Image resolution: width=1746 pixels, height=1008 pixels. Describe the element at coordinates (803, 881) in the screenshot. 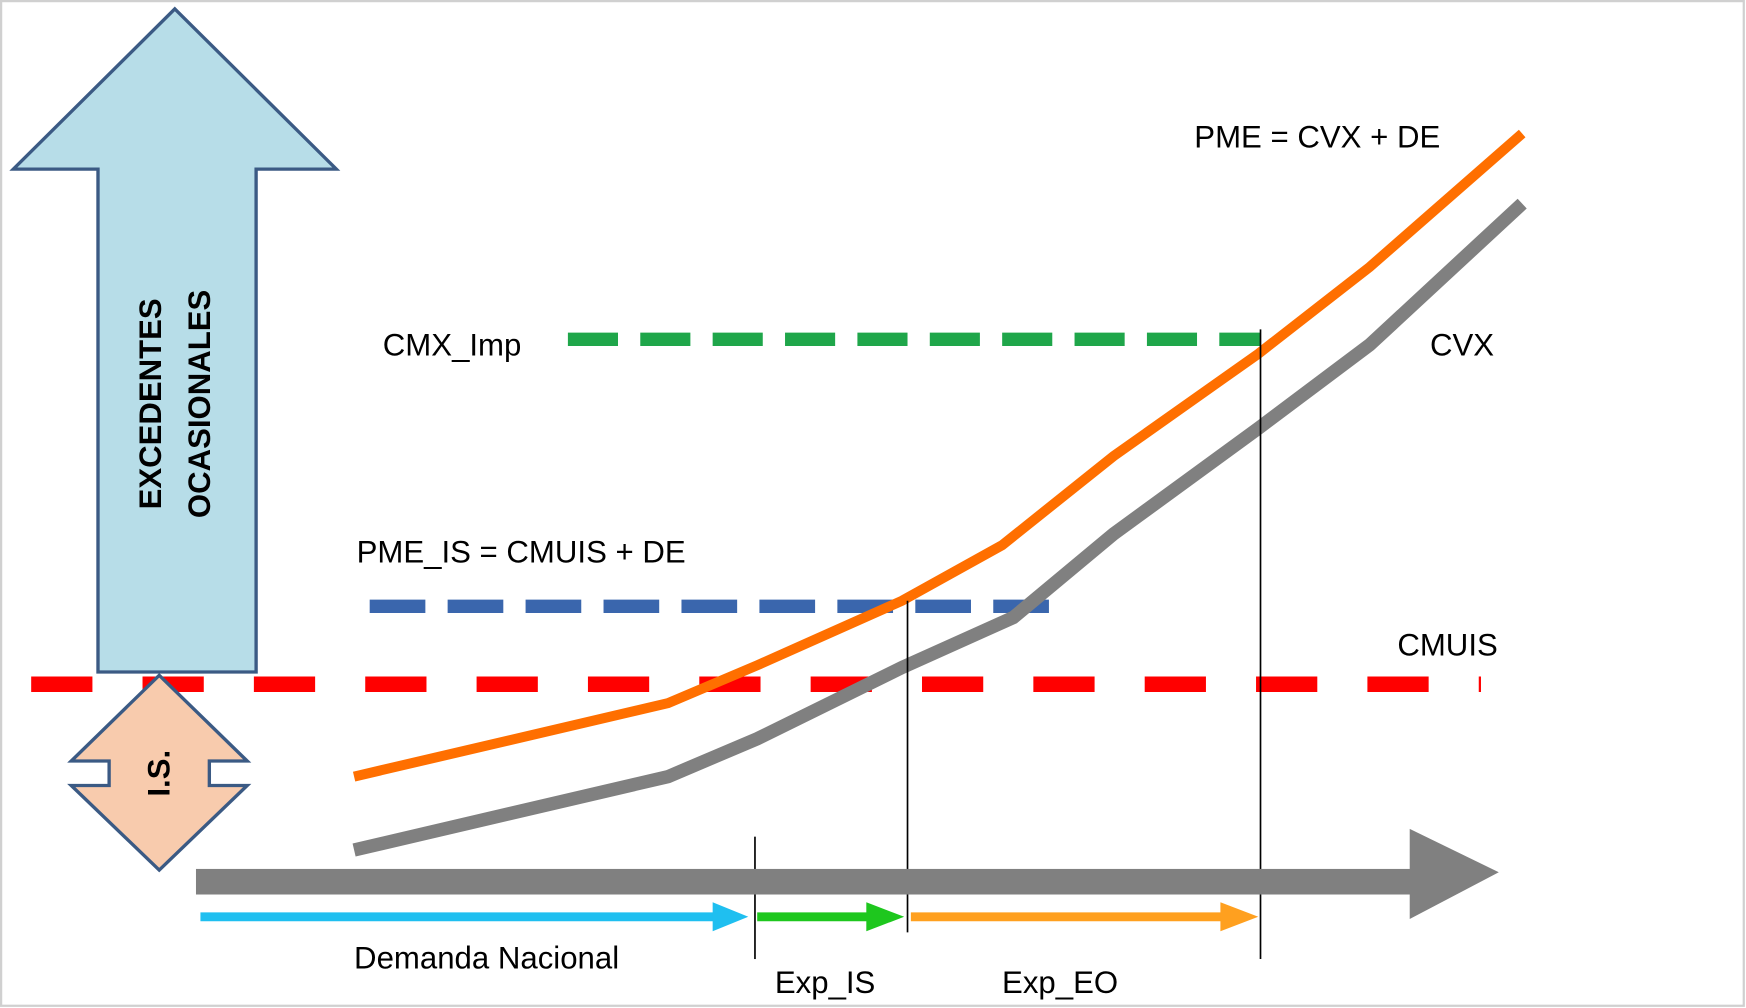

I see `axis-arrow` at that location.